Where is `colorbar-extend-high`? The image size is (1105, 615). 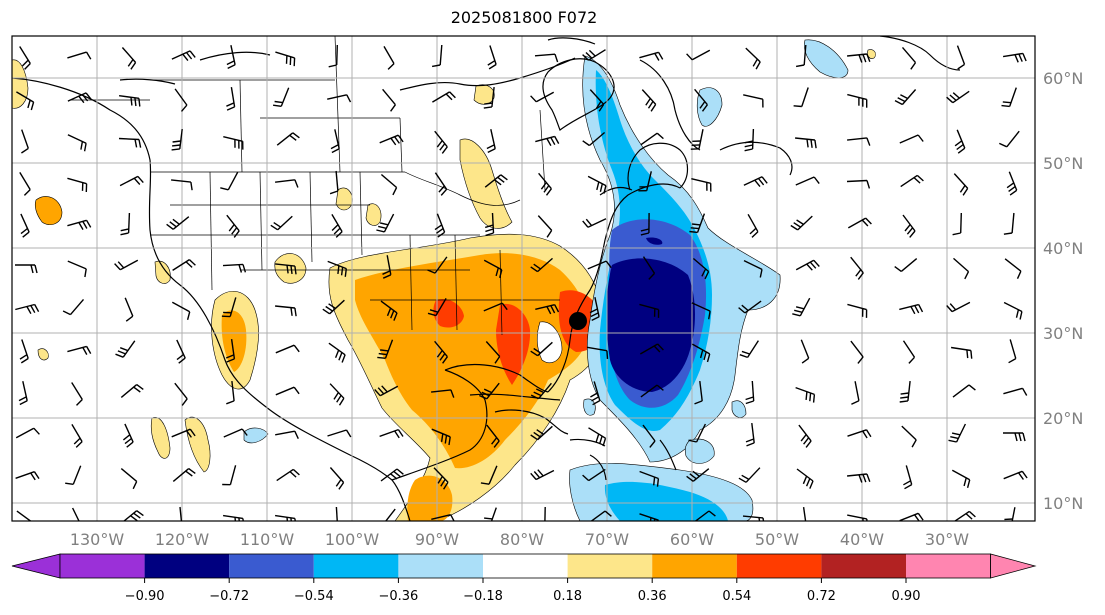
colorbar-extend-high is located at coordinates (1013, 566).